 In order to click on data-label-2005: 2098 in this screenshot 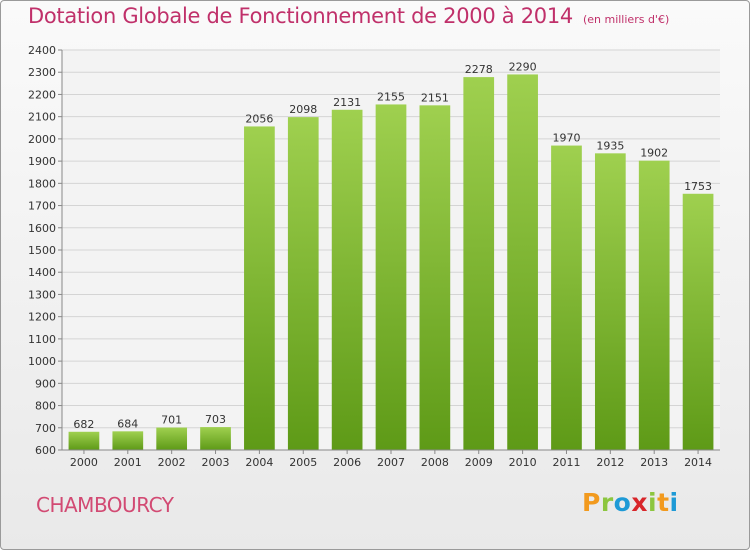, I will do `click(303, 109)`.